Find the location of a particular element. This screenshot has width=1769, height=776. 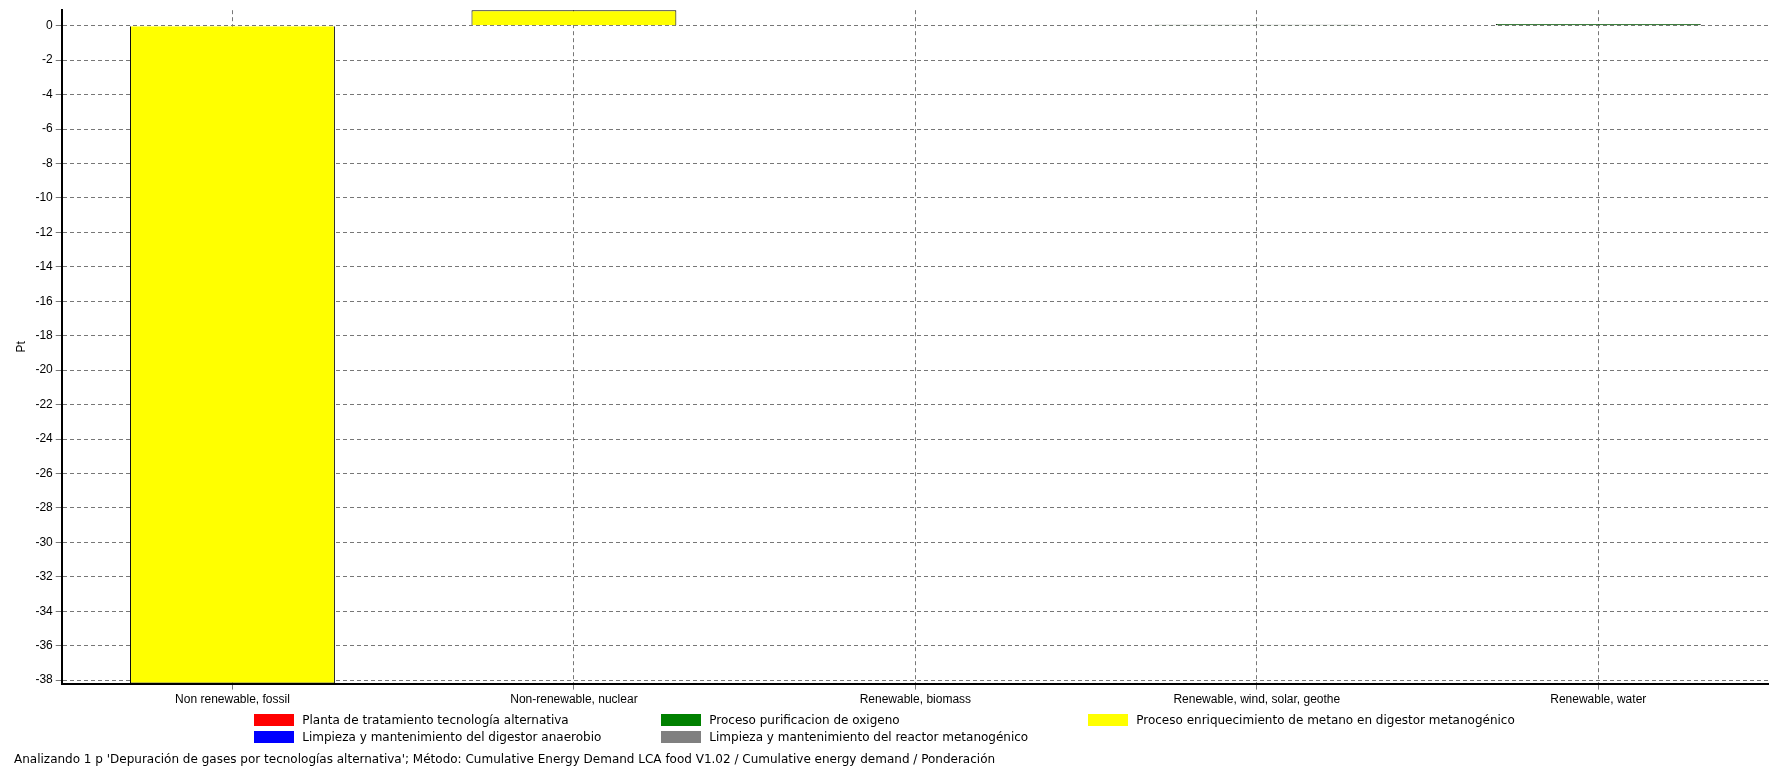

y-tick-label: -34 is located at coordinates (44, 610).